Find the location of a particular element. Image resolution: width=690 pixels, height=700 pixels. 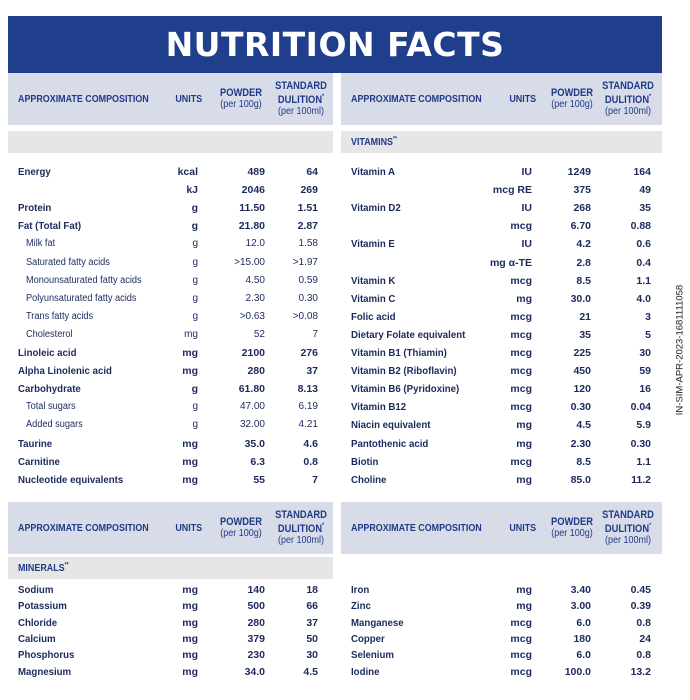

standard-value: 164 is located at coordinates (642, 172).